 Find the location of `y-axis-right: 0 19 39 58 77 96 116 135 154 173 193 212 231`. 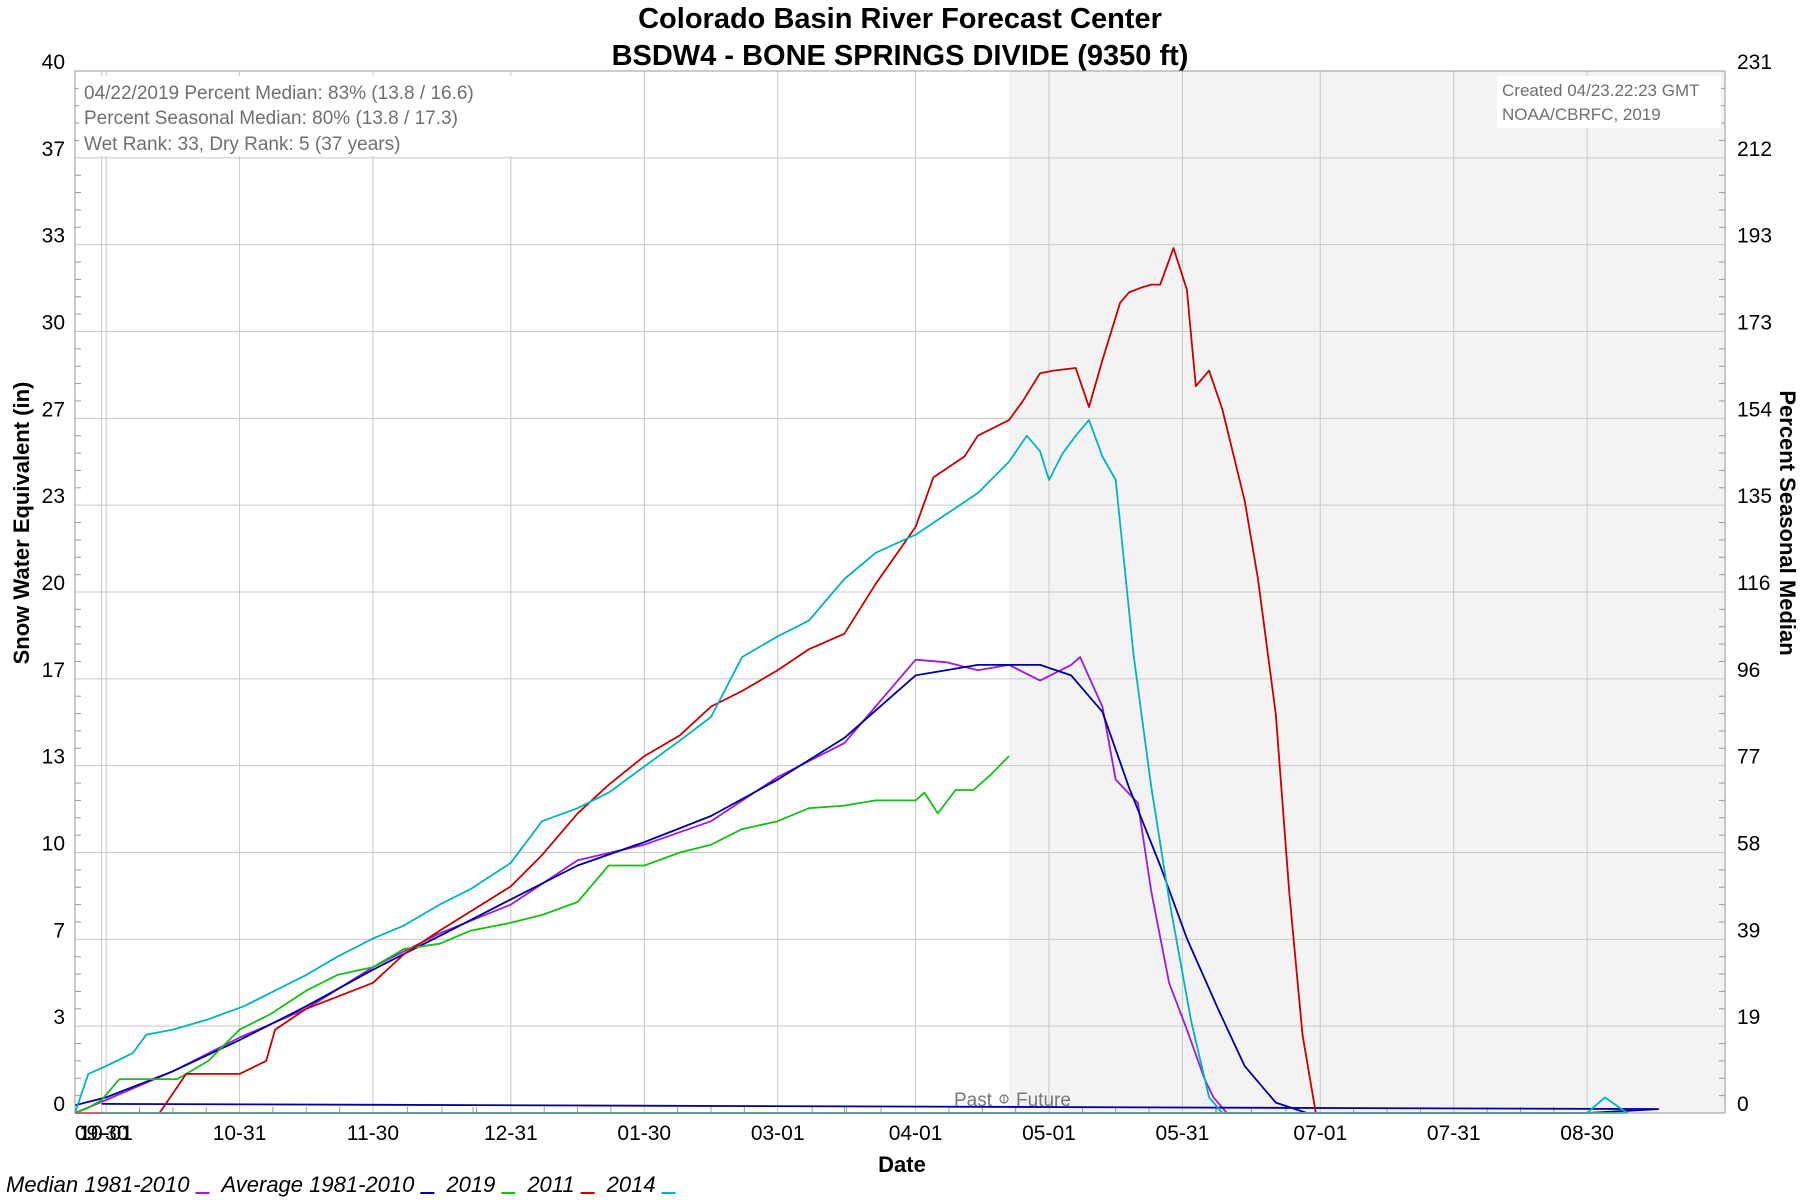

y-axis-right: 0 19 39 58 77 96 116 135 154 173 193 212 231 is located at coordinates (1754, 583).